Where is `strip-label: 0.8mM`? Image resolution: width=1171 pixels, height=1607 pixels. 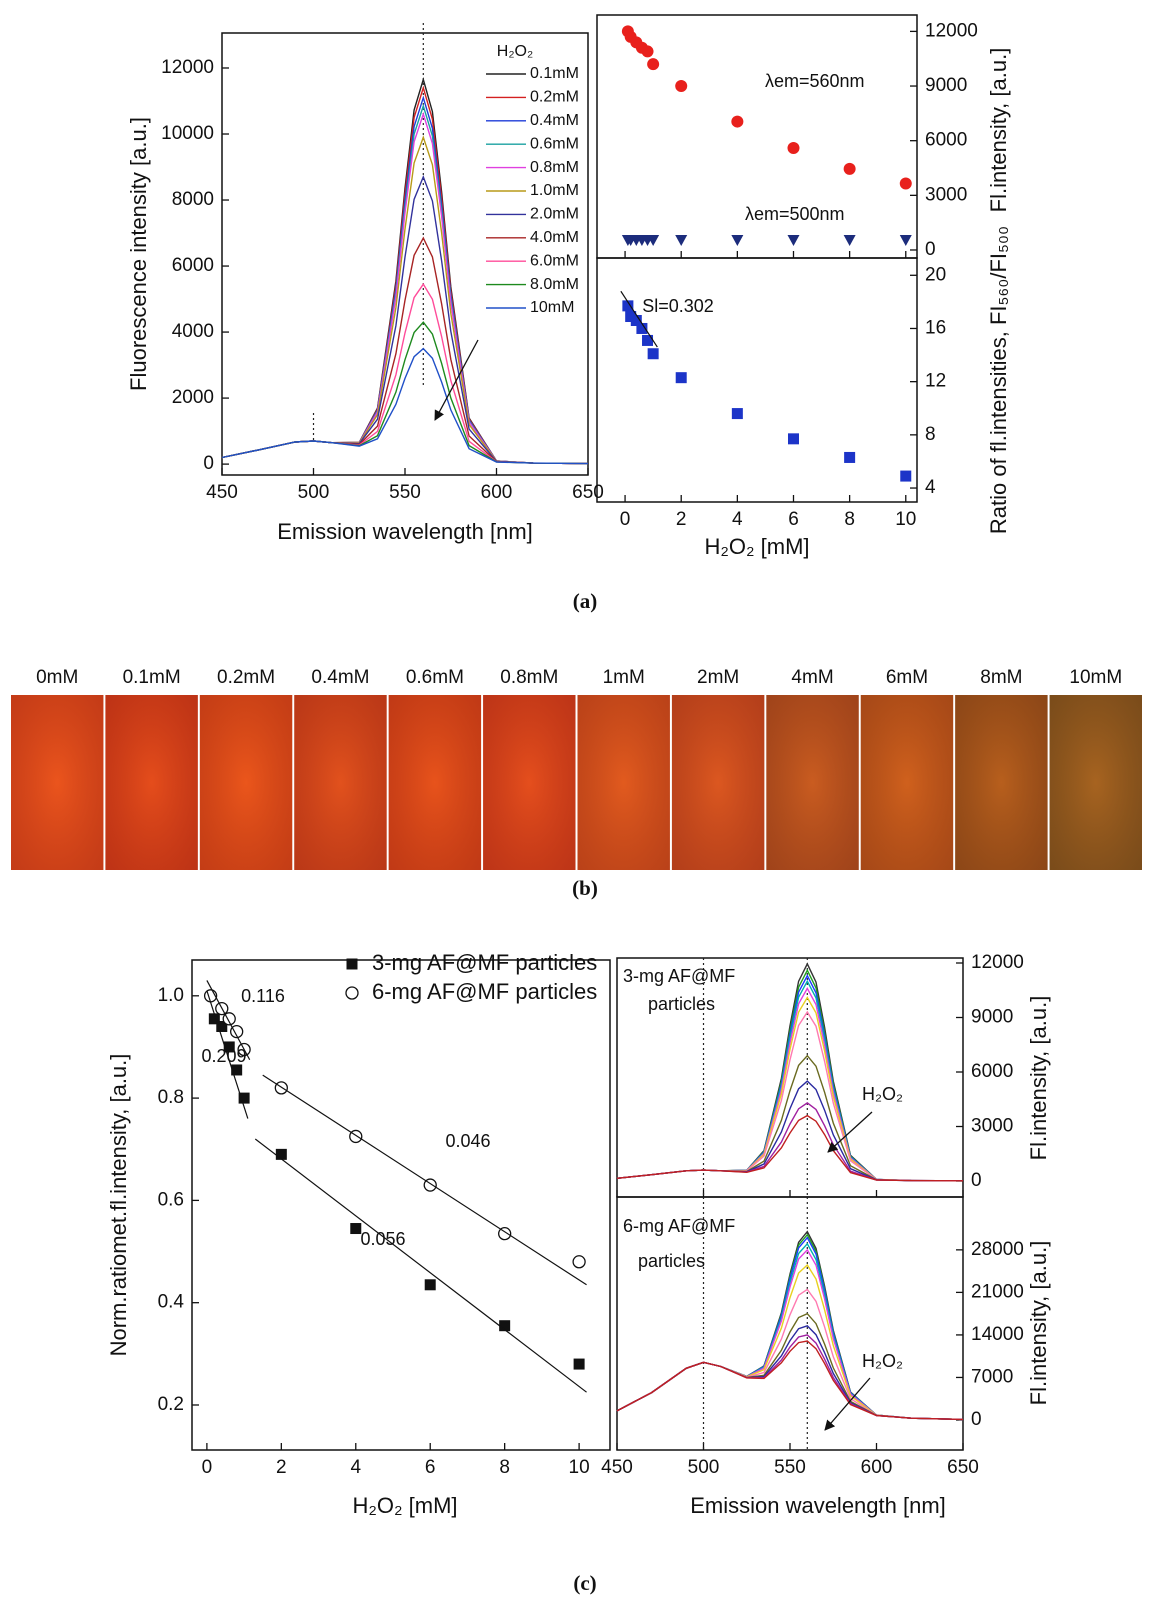 strip-label: 0.8mM is located at coordinates (529, 677).